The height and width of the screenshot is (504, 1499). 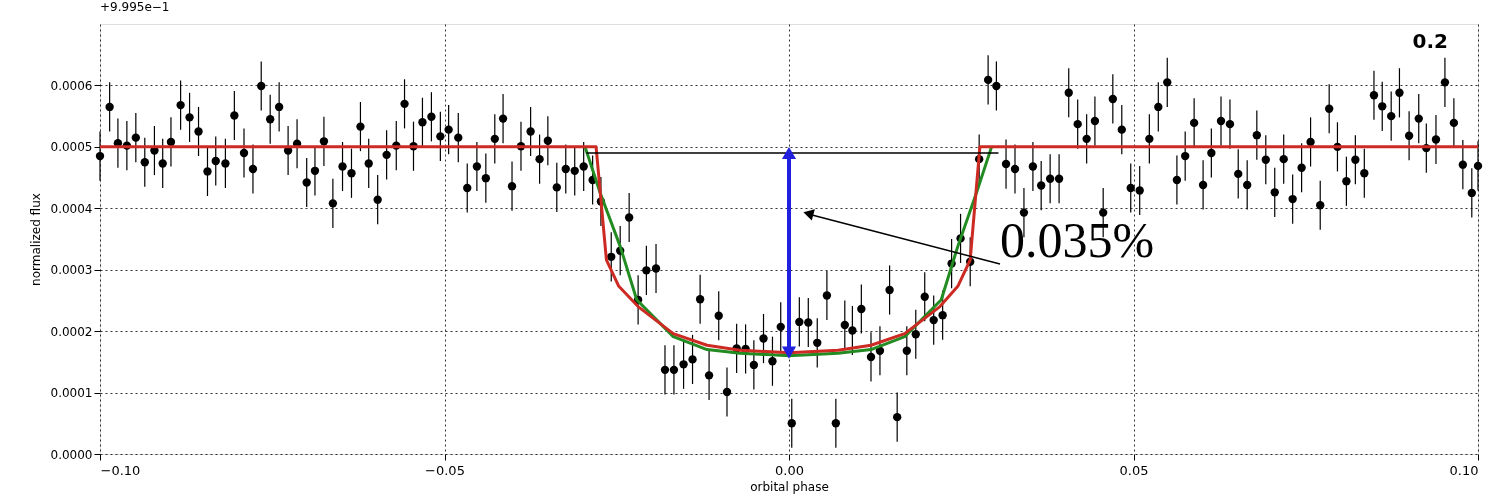 What do you see at coordinates (1077, 240) in the screenshot?
I see `annotation: 0.035%` at bounding box center [1077, 240].